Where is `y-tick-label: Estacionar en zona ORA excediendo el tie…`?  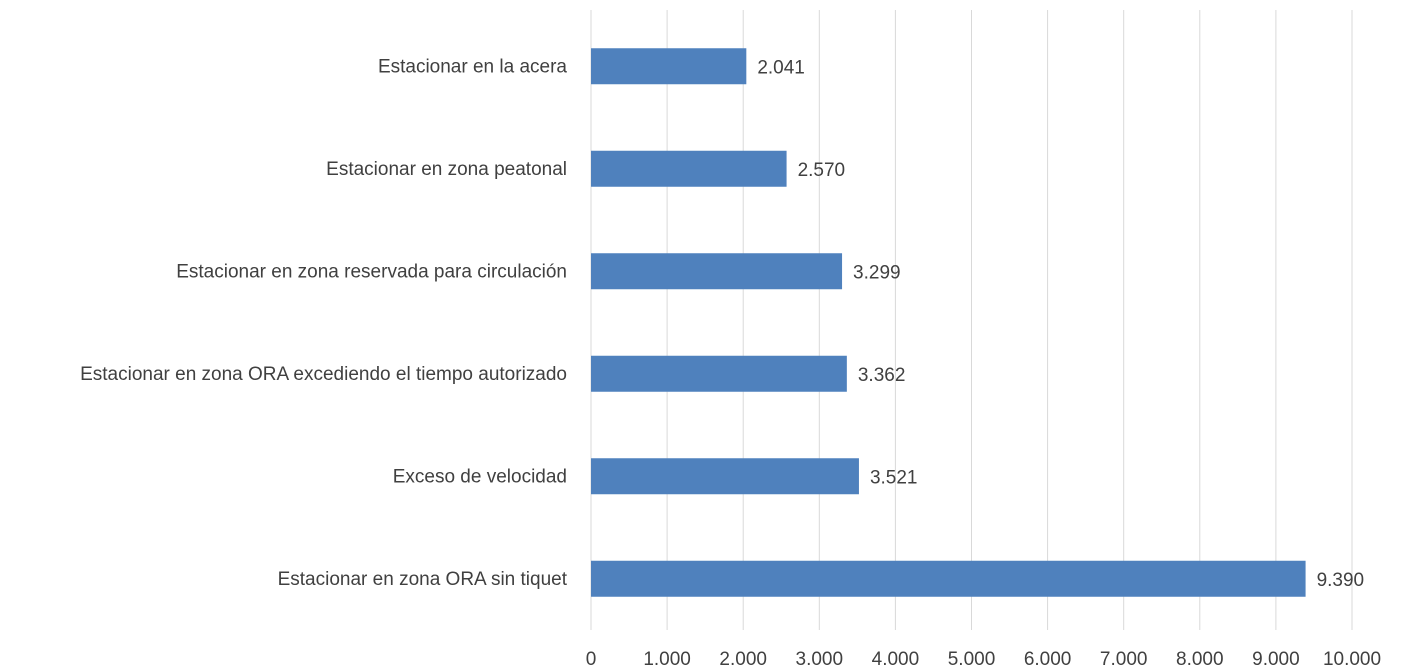
y-tick-label: Estacionar en zona ORA excediendo el tie… is located at coordinates (323, 374).